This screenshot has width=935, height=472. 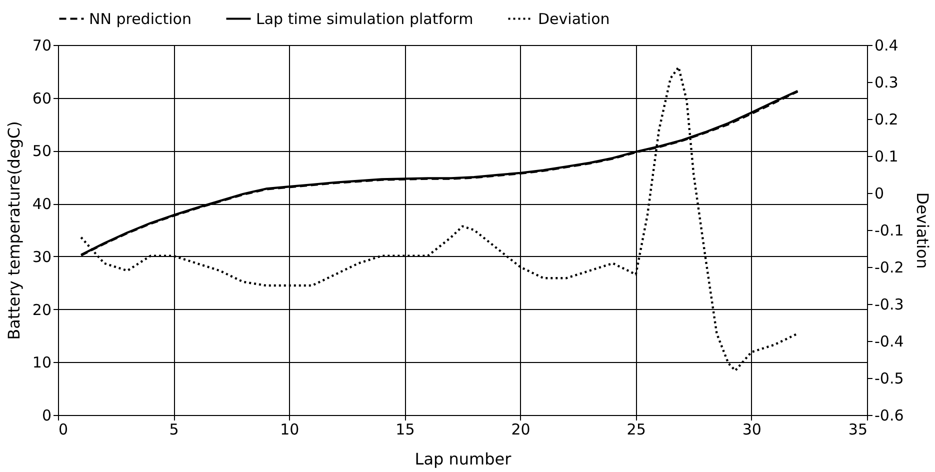 What do you see at coordinates (42, 309) in the screenshot?
I see `y-tick-label: 20` at bounding box center [42, 309].